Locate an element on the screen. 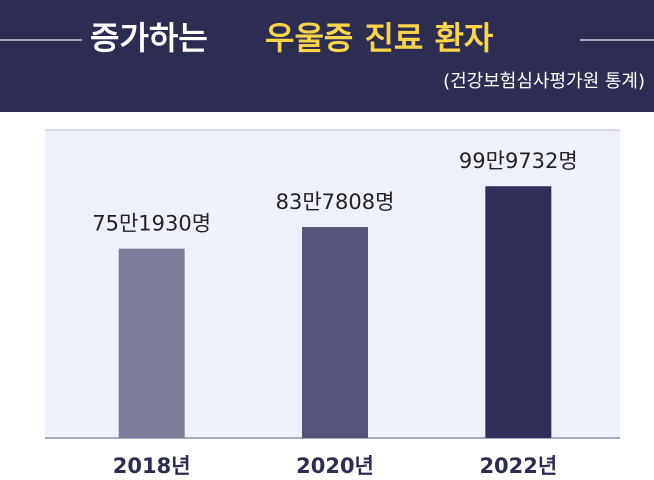 The width and height of the screenshot is (654, 480). chart-title-highlight: 우울증 진료 환자 is located at coordinates (379, 38).